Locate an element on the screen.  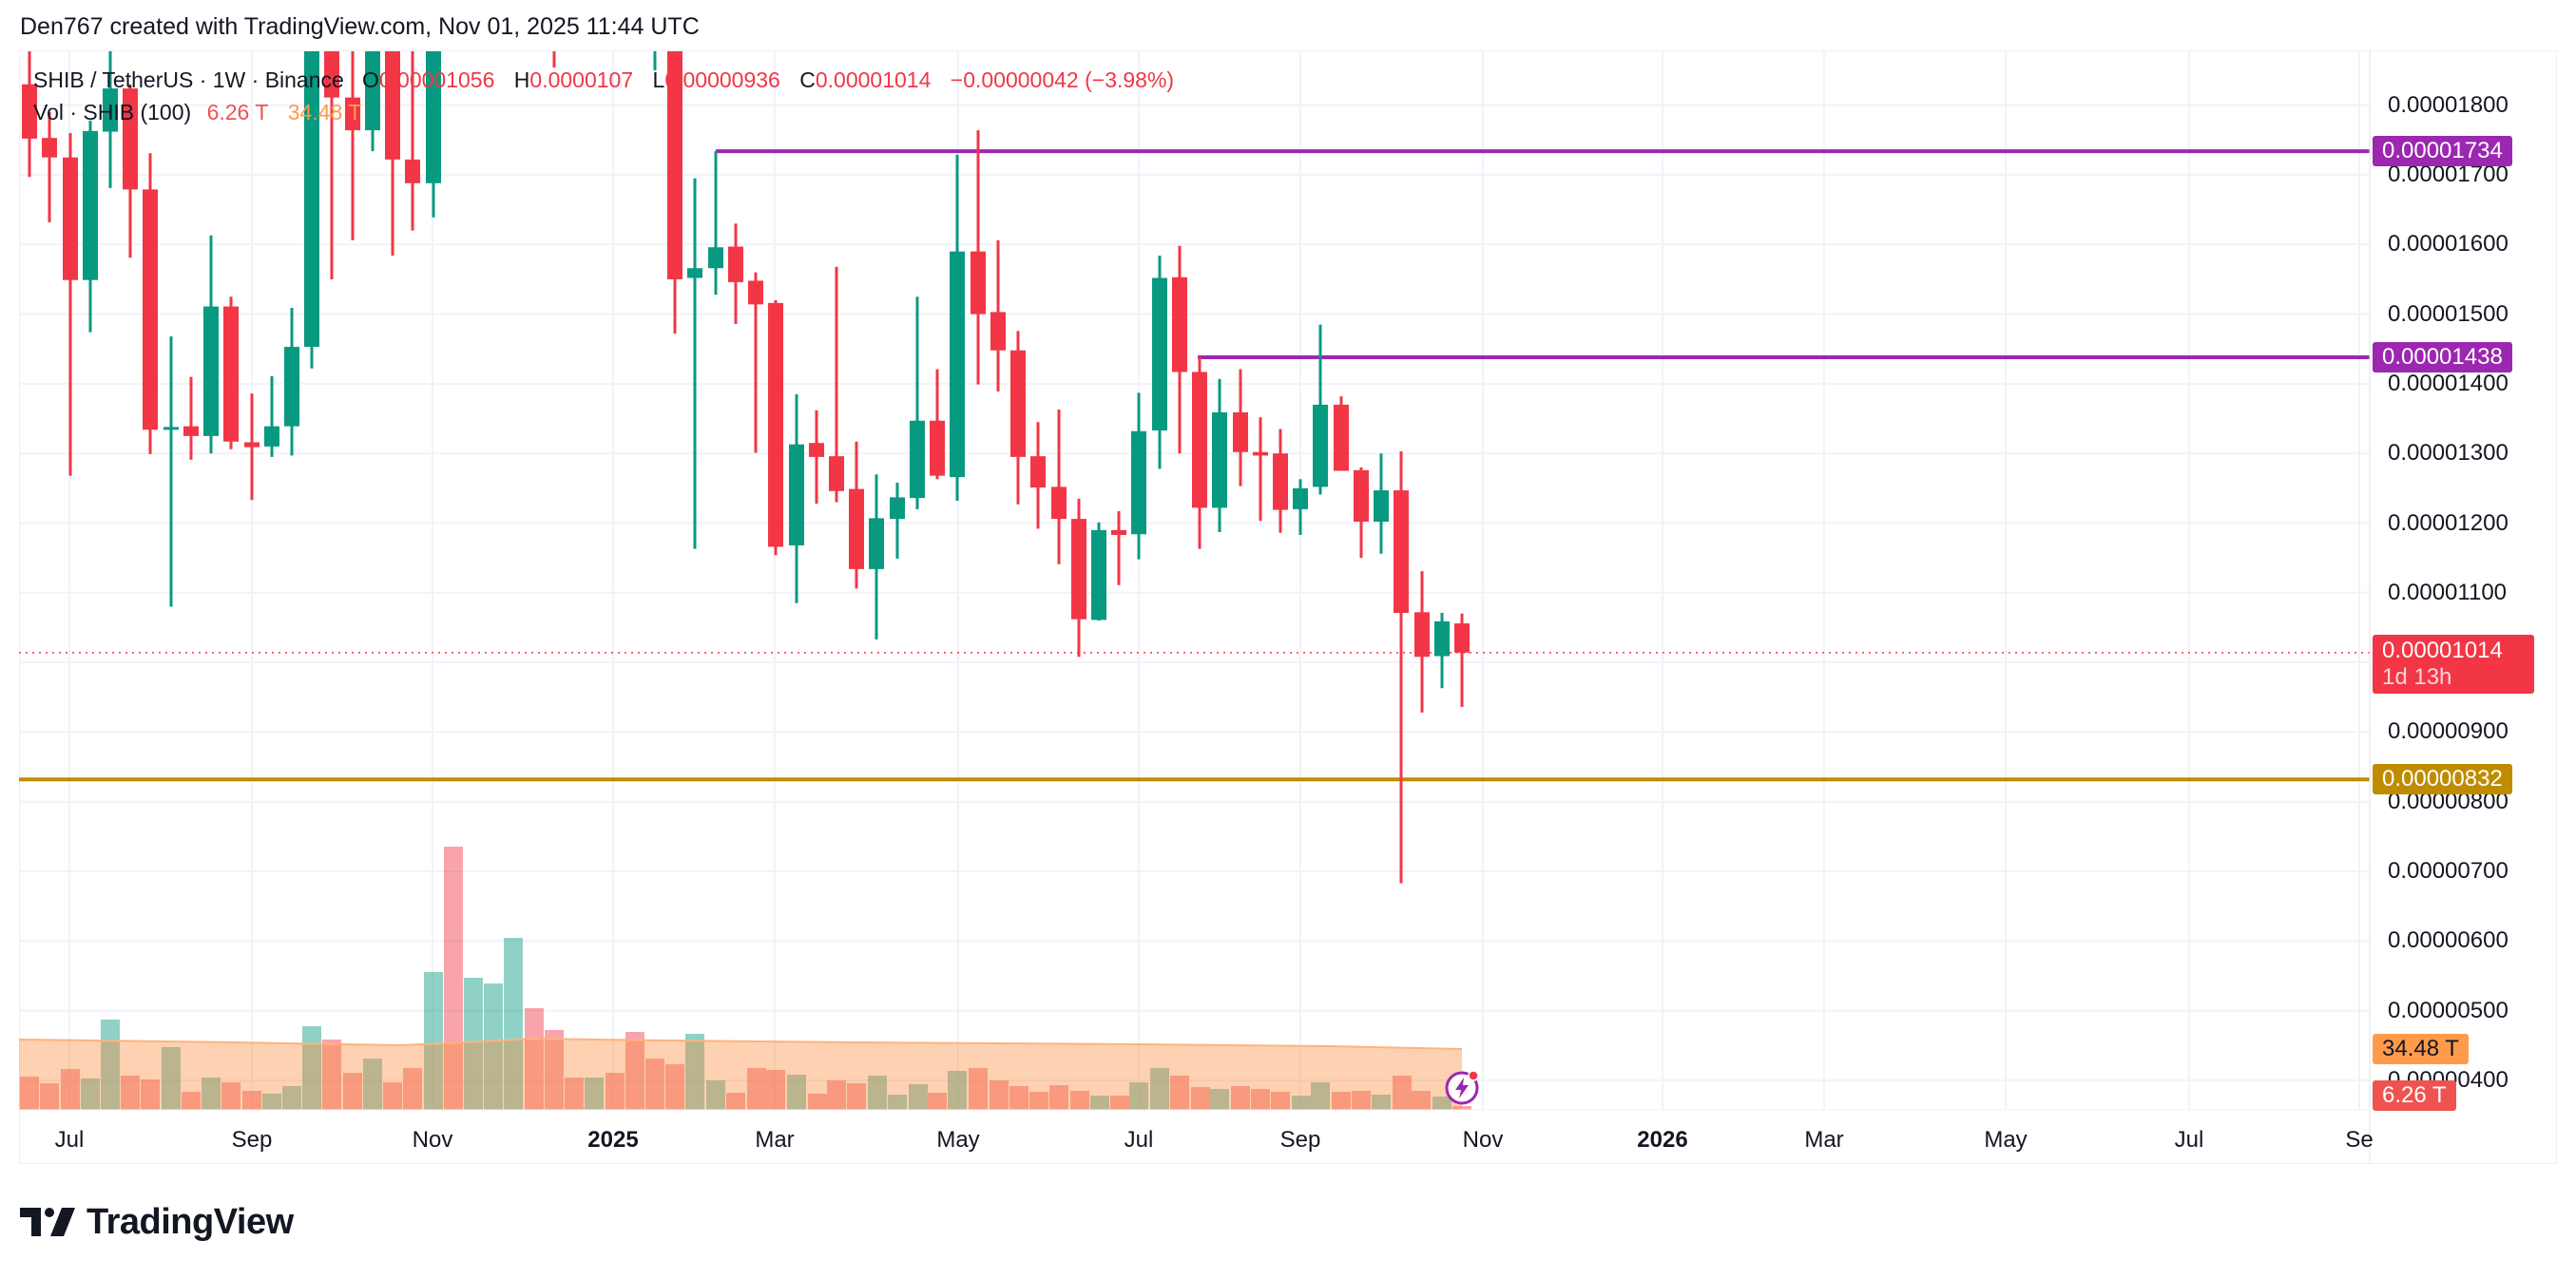
symbol-title: SHIB / TetherUS · 1W · Binance is located at coordinates (189, 79).